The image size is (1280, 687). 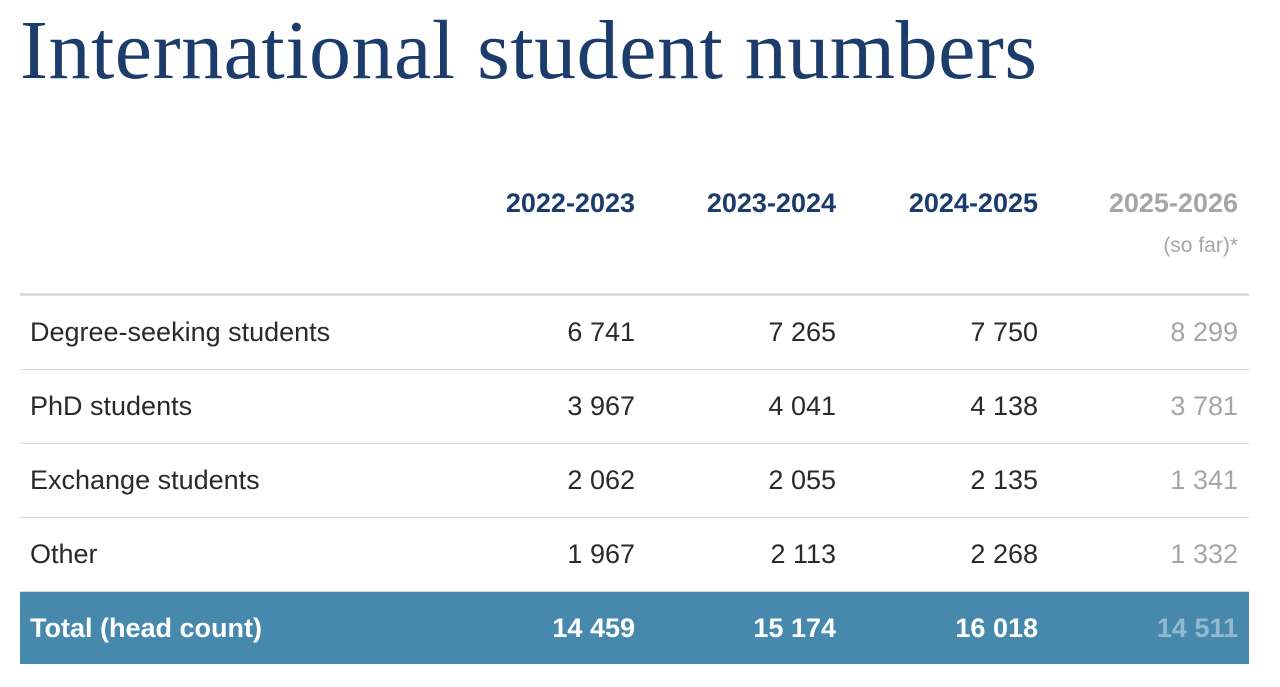 I want to click on row-label: PhD students, so click(x=230, y=406).